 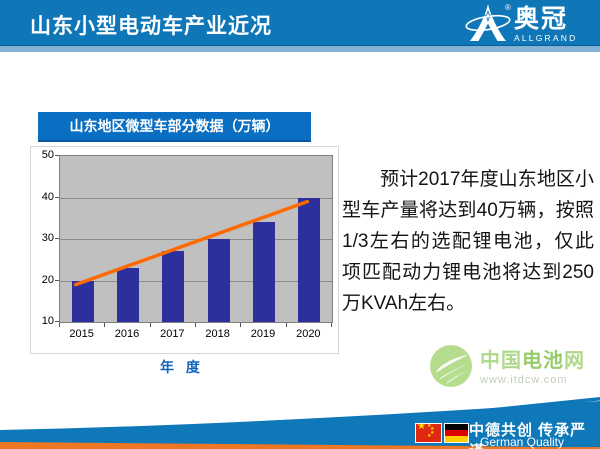 What do you see at coordinates (47, 279) in the screenshot?
I see `y-tick-label: 20` at bounding box center [47, 279].